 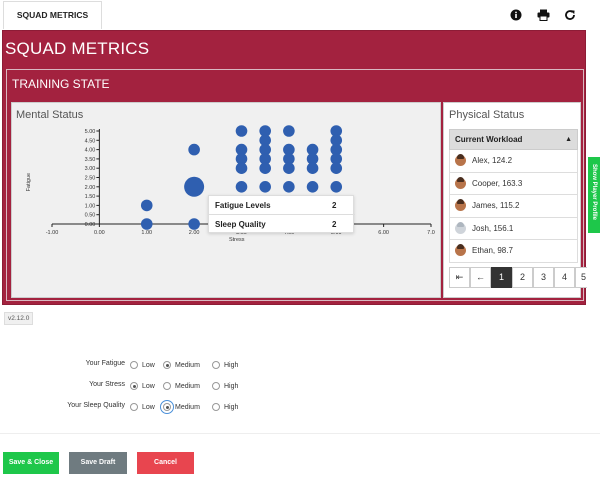 I want to click on y-tick-label: 1.00, so click(x=90, y=206).